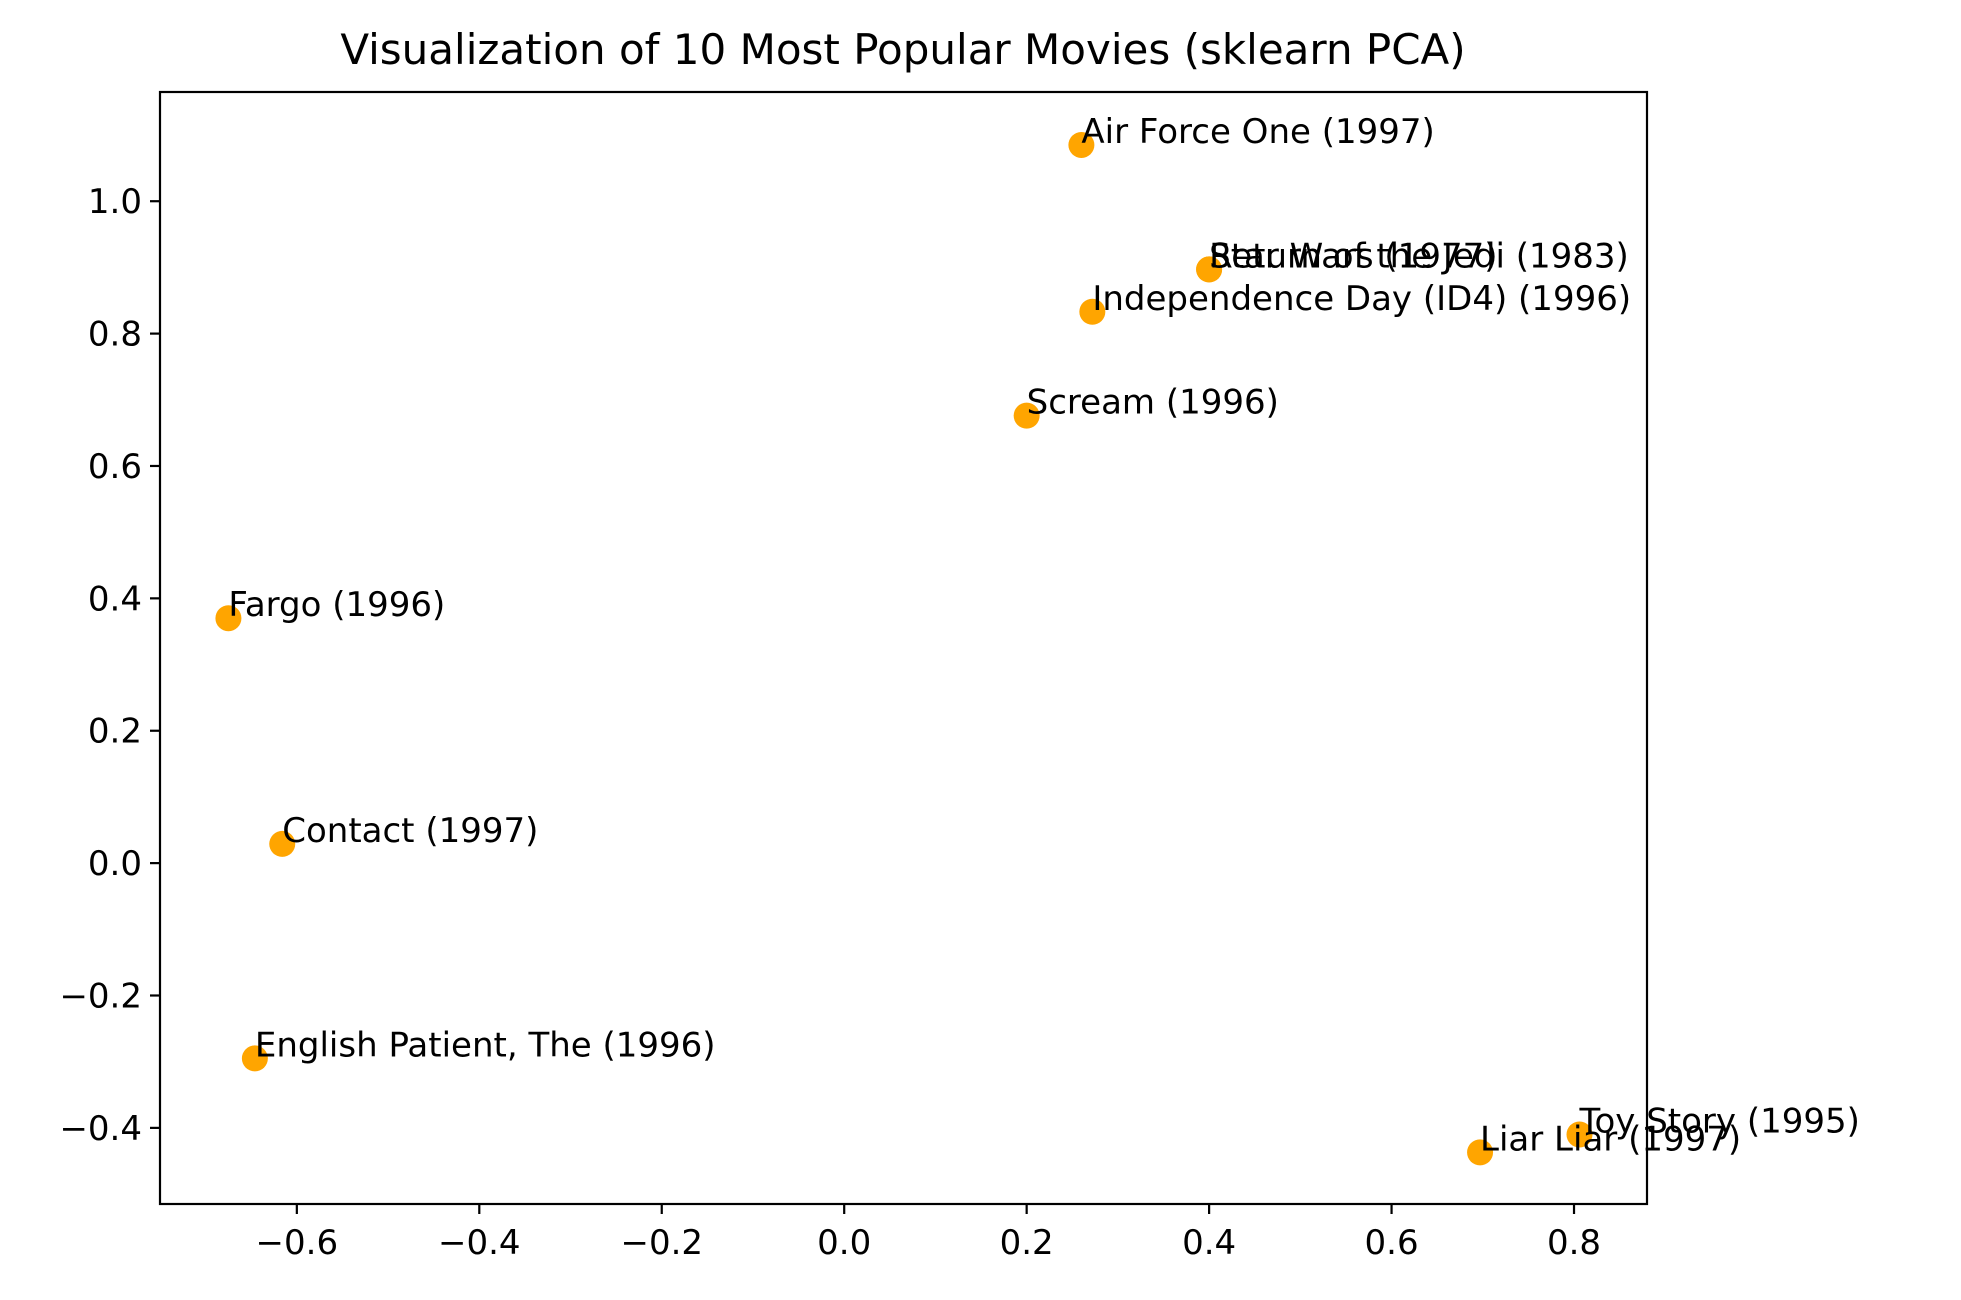 This screenshot has width=1961, height=1300. What do you see at coordinates (1027, 1243) in the screenshot?
I see `x-tick-label: 0.2` at bounding box center [1027, 1243].